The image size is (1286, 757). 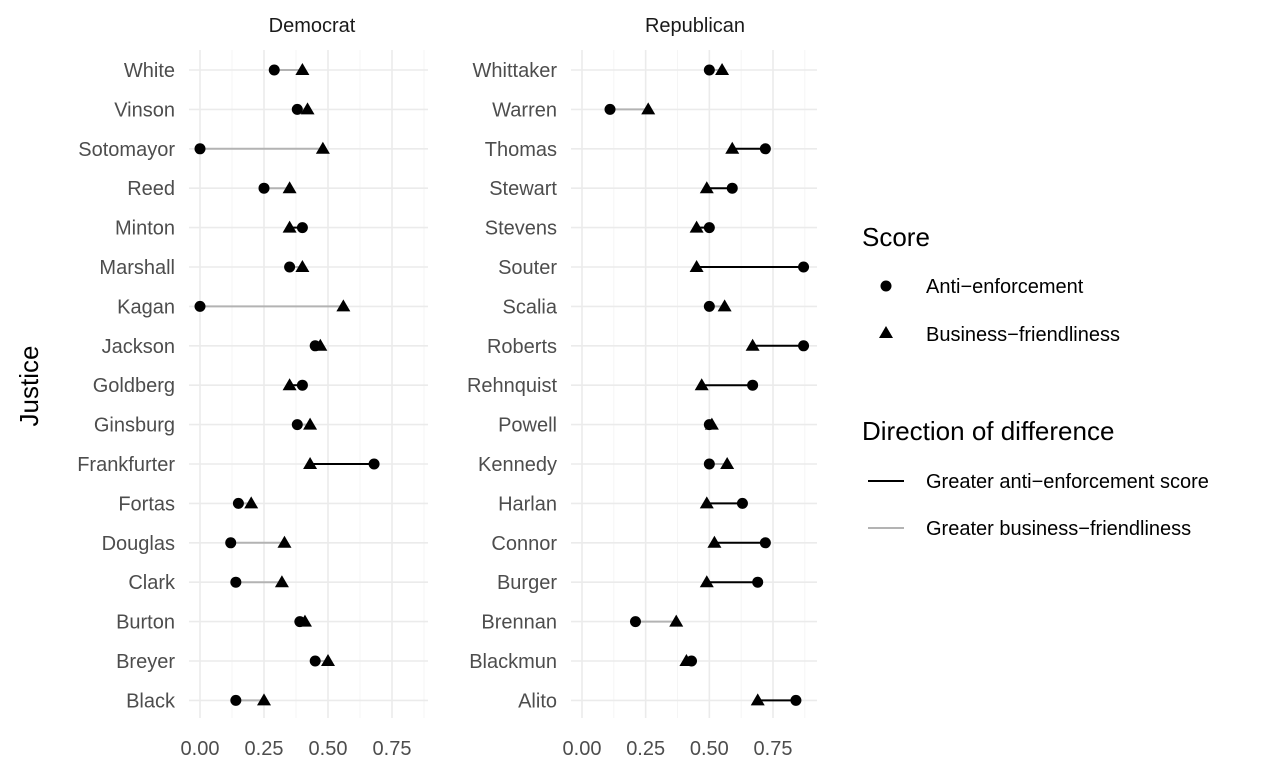 What do you see at coordinates (289, 226) in the screenshot?
I see `point-business-friendliness-minton` at bounding box center [289, 226].